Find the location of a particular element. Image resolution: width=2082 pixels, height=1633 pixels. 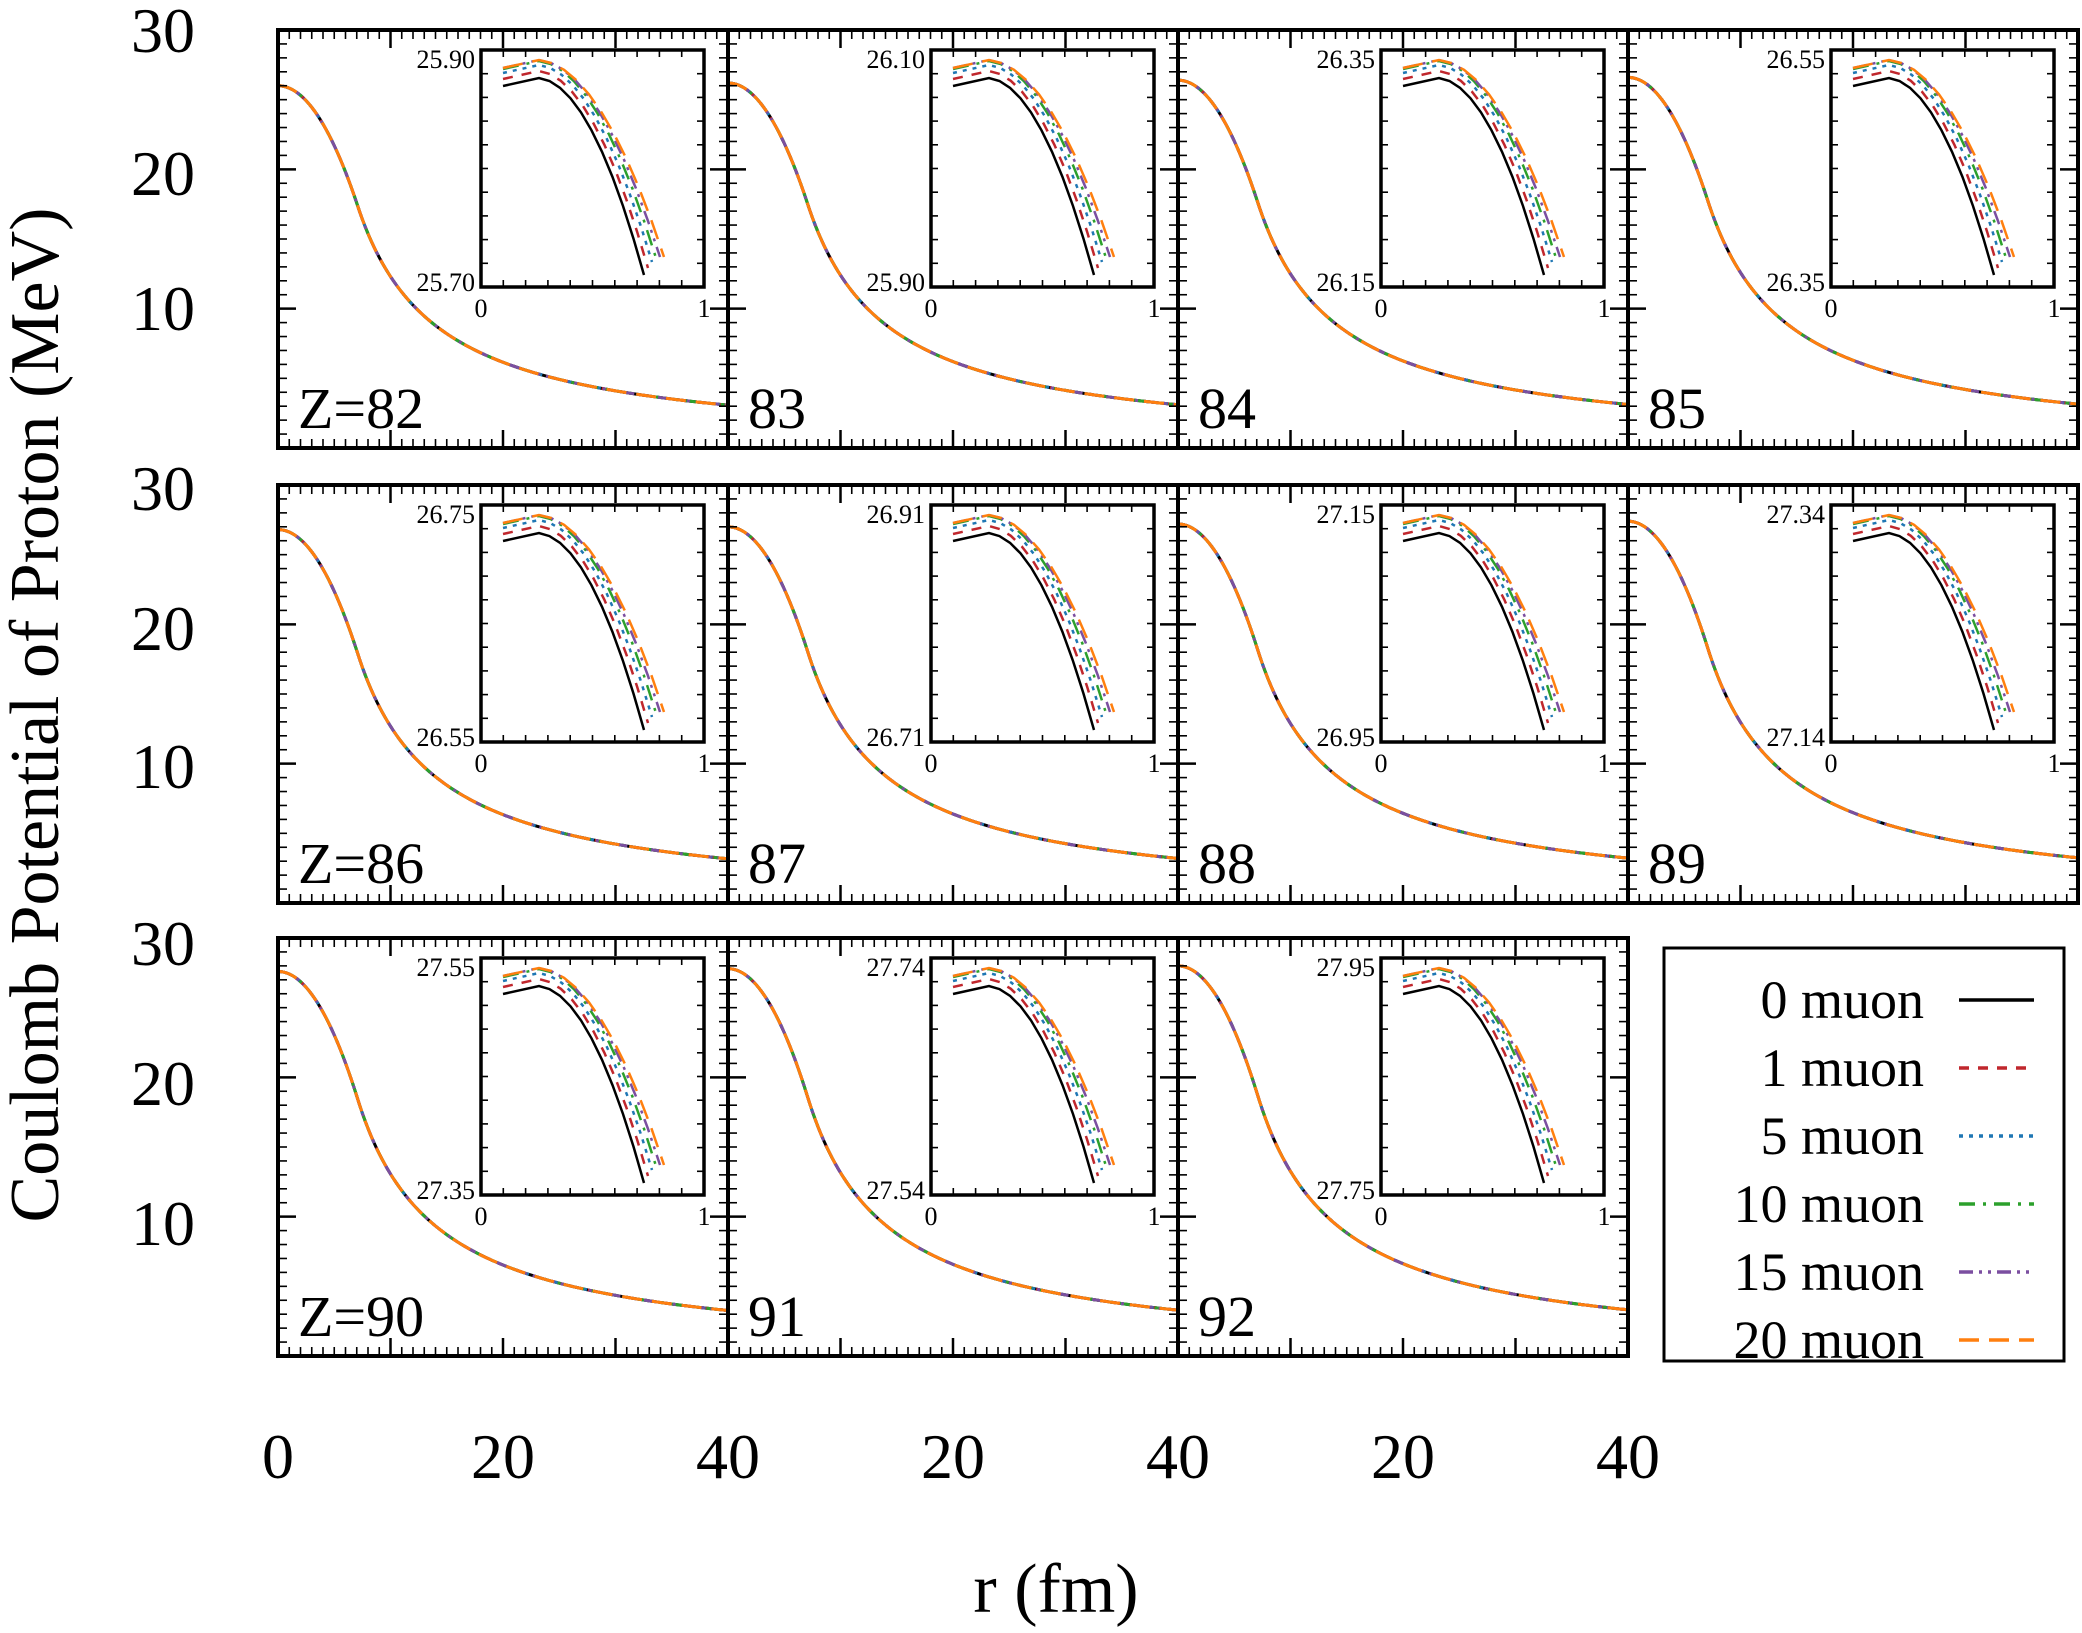

inset-y-tick-top: 26.55 is located at coordinates (1796, 59).